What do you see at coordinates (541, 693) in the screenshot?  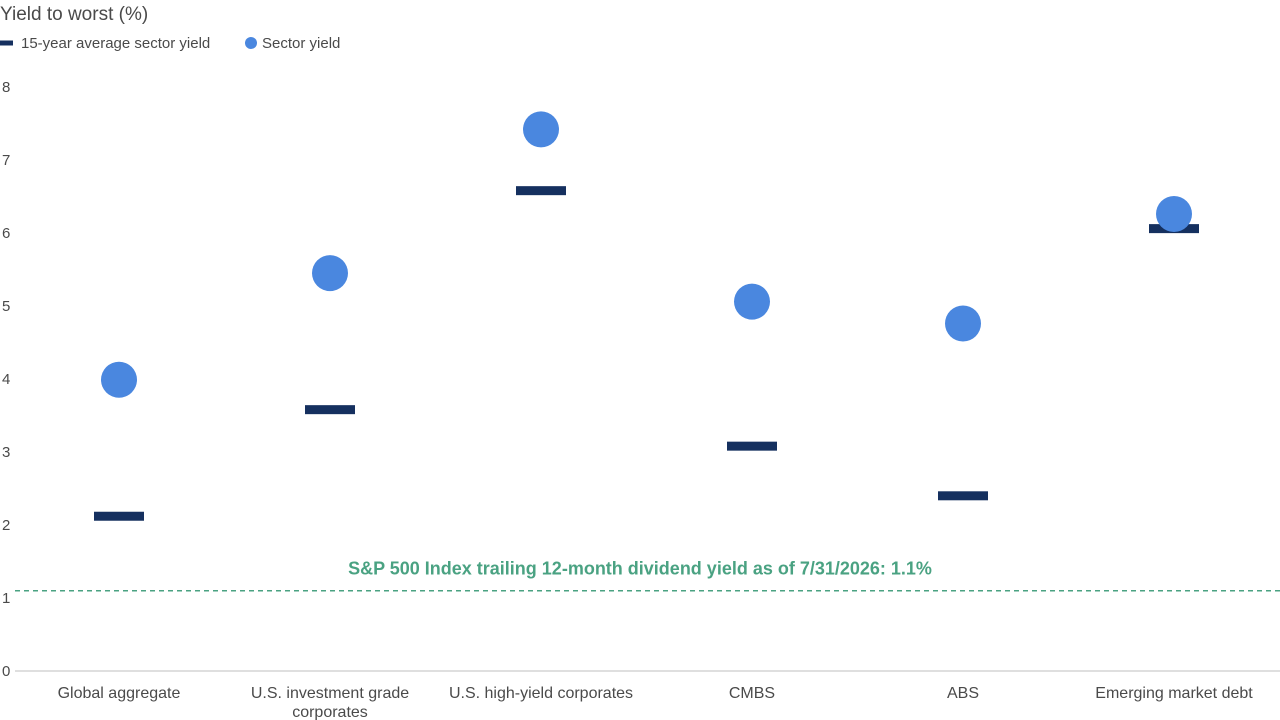 I see `category-label: U.S. high-yield corporates` at bounding box center [541, 693].